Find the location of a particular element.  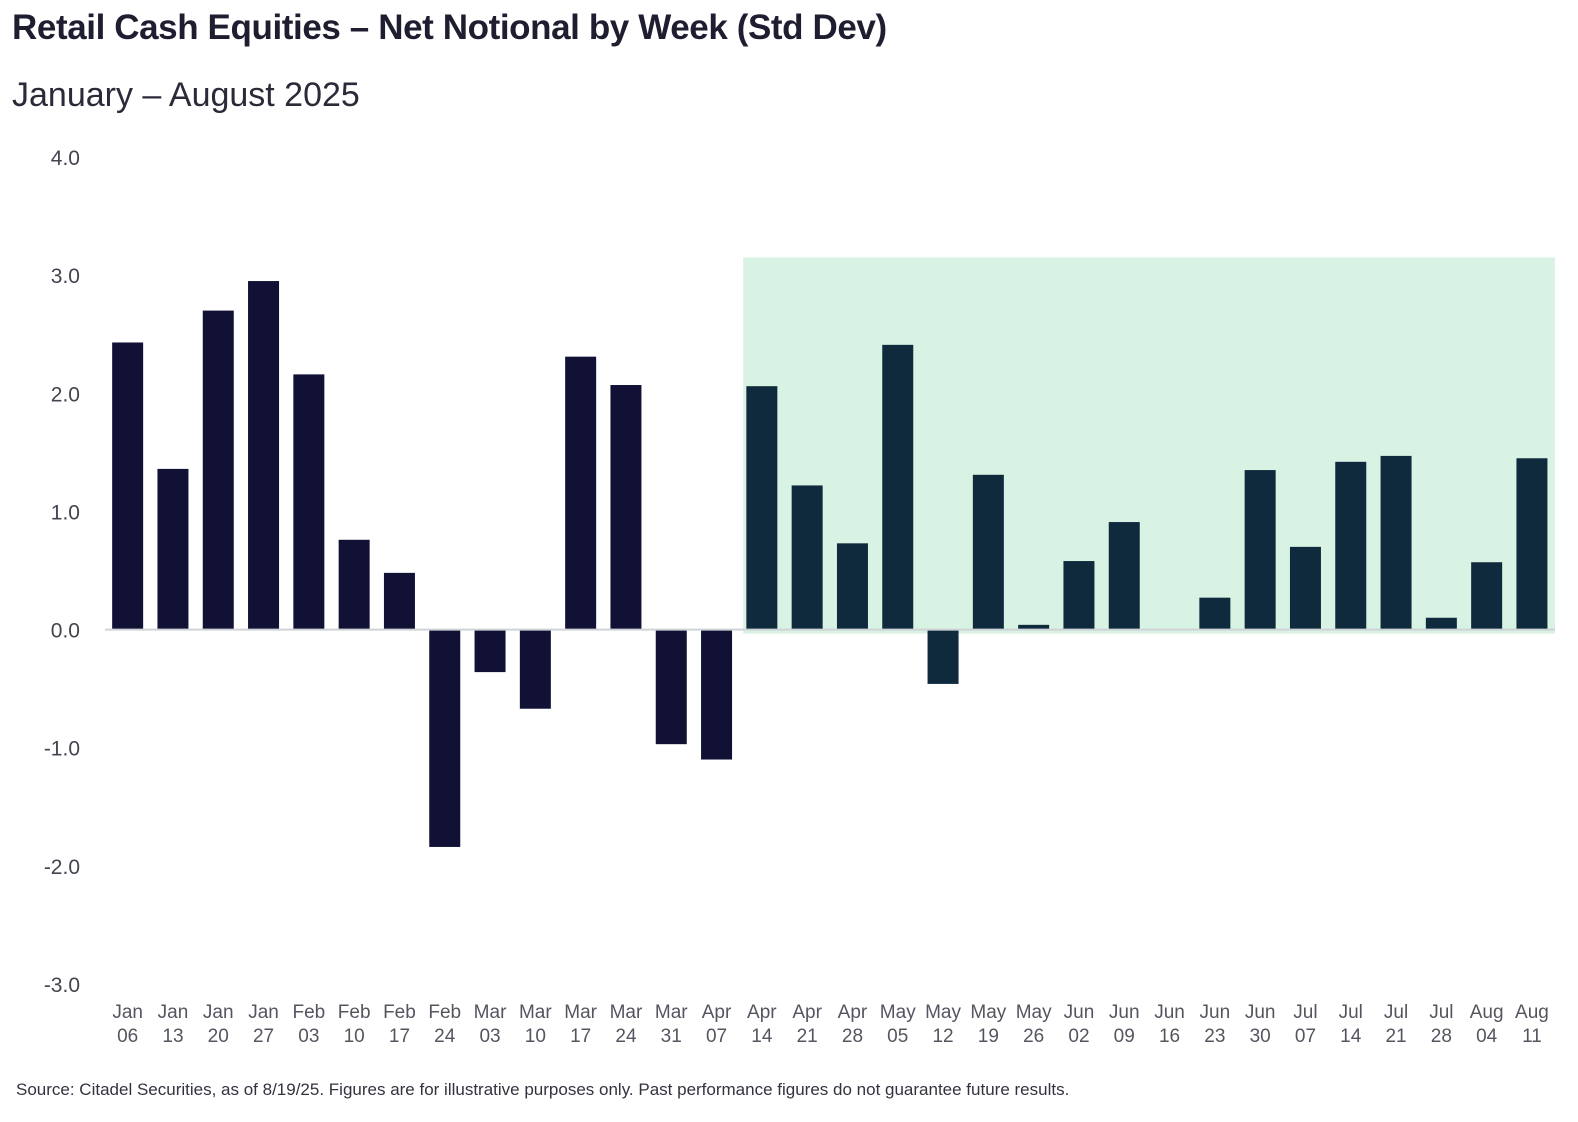

y-tick-label: 3.0 is located at coordinates (65, 276).